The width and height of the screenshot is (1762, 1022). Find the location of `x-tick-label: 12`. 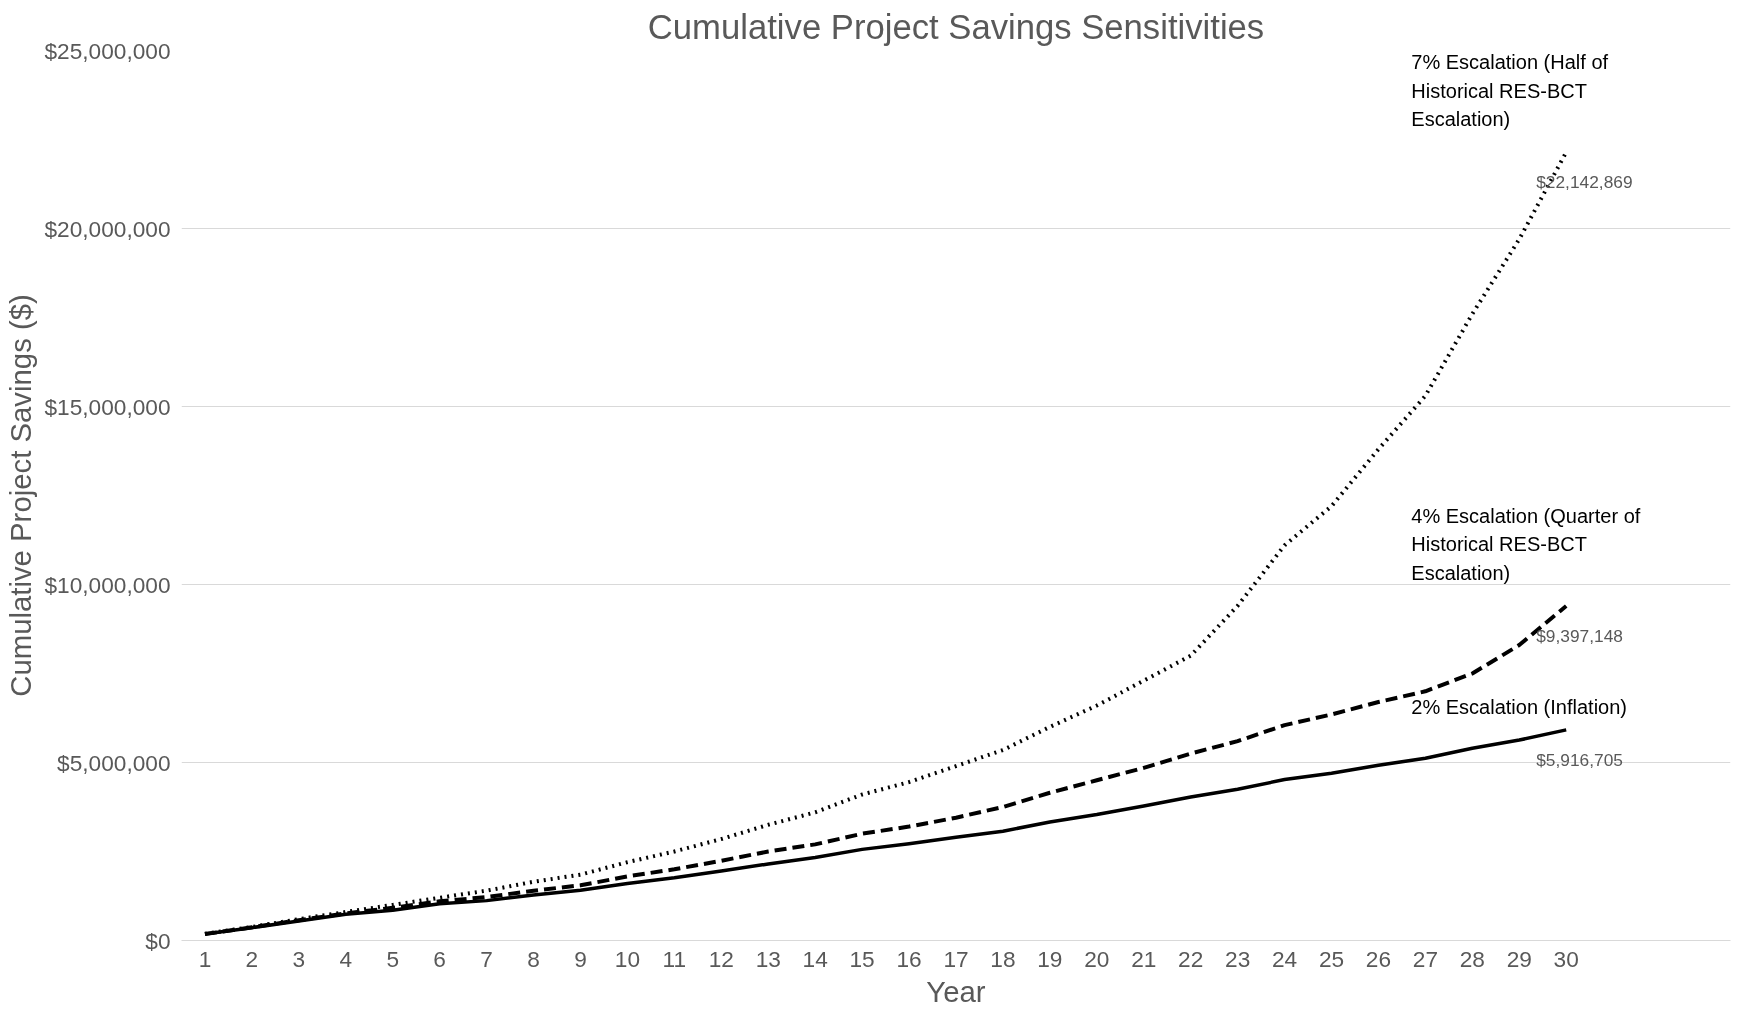

x-tick-label: 12 is located at coordinates (721, 958).